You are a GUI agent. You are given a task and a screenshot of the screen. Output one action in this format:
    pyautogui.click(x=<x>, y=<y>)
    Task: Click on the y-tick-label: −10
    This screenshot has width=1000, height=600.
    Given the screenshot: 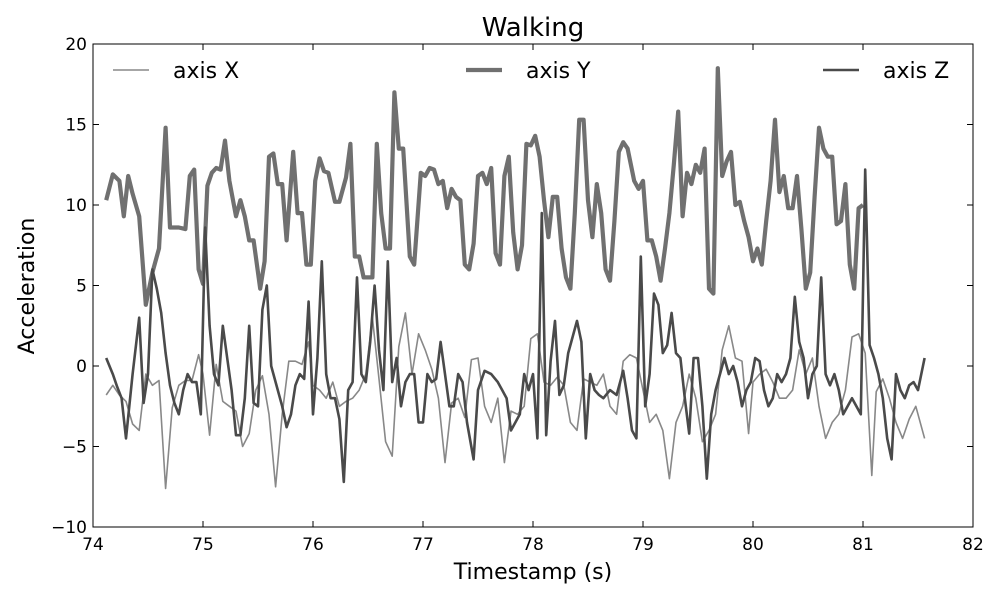 What is the action you would take?
    pyautogui.click(x=69, y=528)
    